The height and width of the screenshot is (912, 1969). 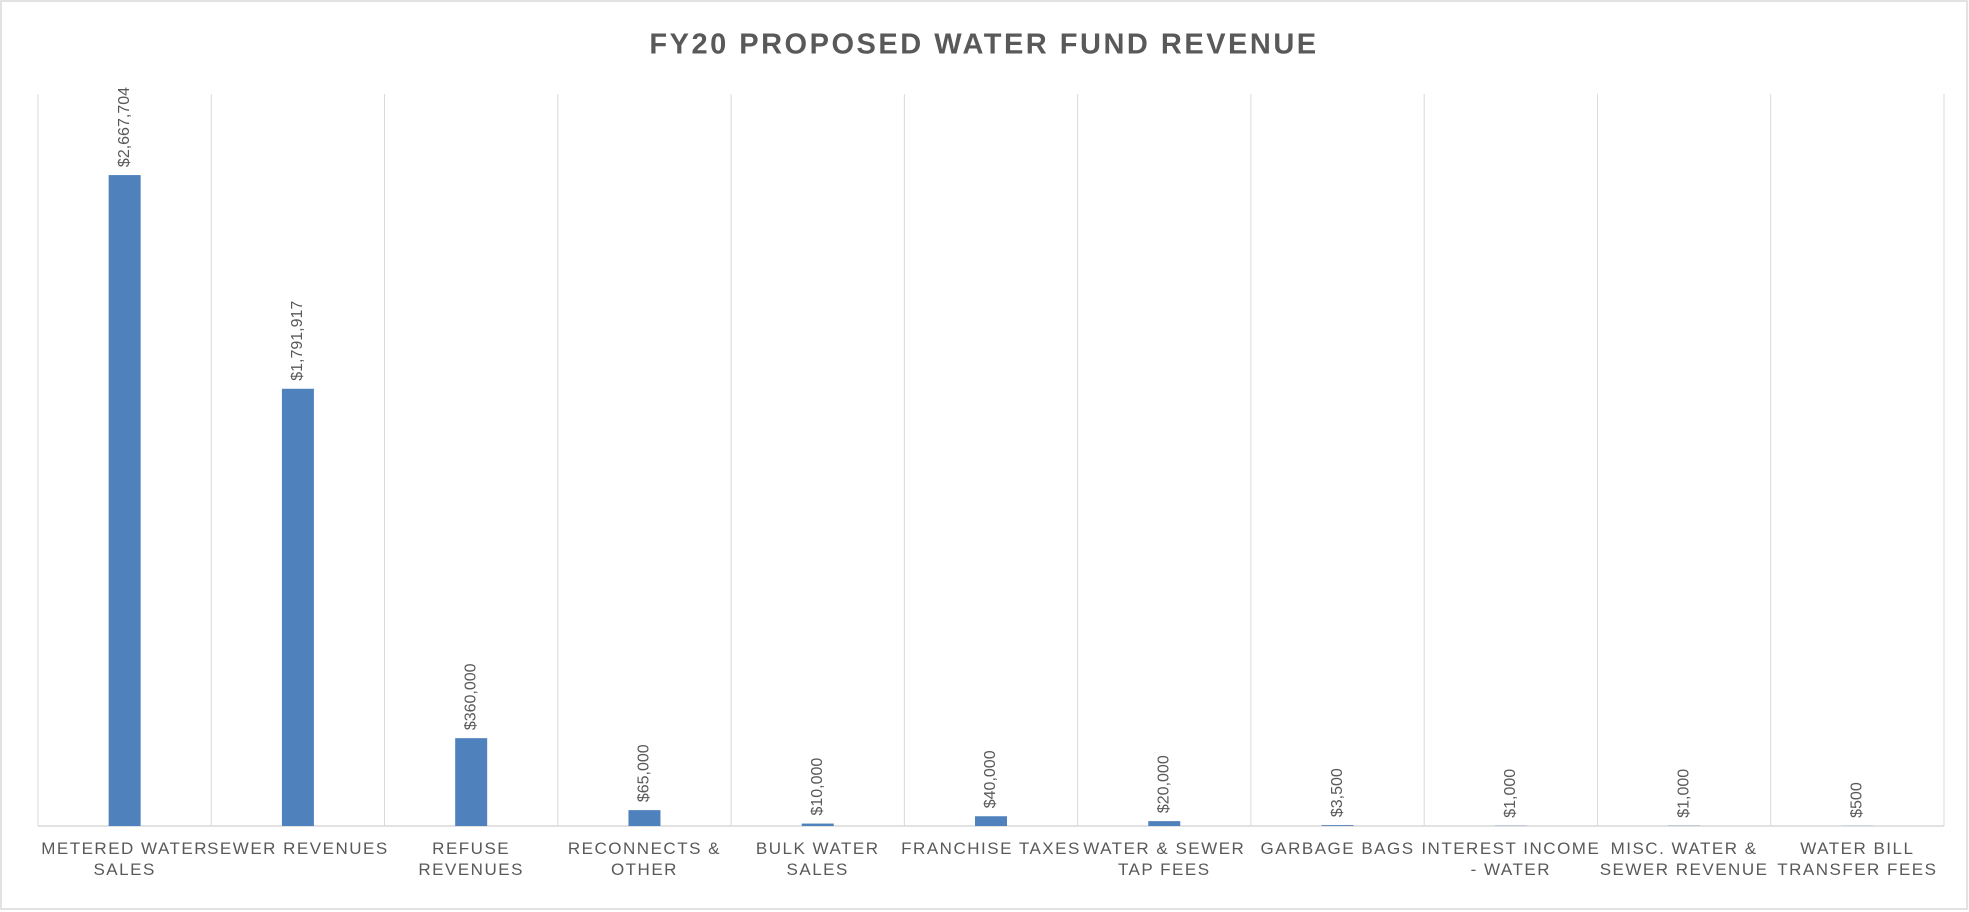 What do you see at coordinates (124, 127) in the screenshot?
I see `value-label: $2,667,704` at bounding box center [124, 127].